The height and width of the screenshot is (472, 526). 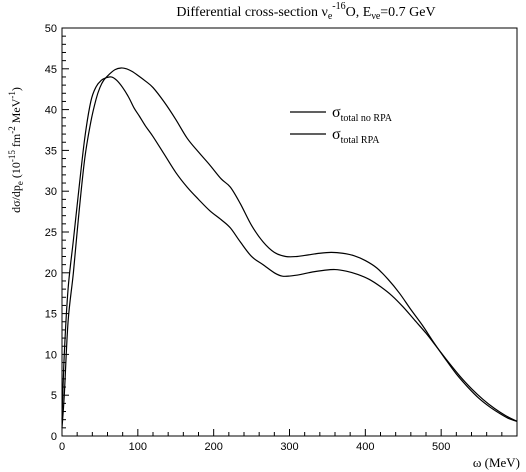 I want to click on legend-sub-rpa: total RPA, so click(x=361, y=140).